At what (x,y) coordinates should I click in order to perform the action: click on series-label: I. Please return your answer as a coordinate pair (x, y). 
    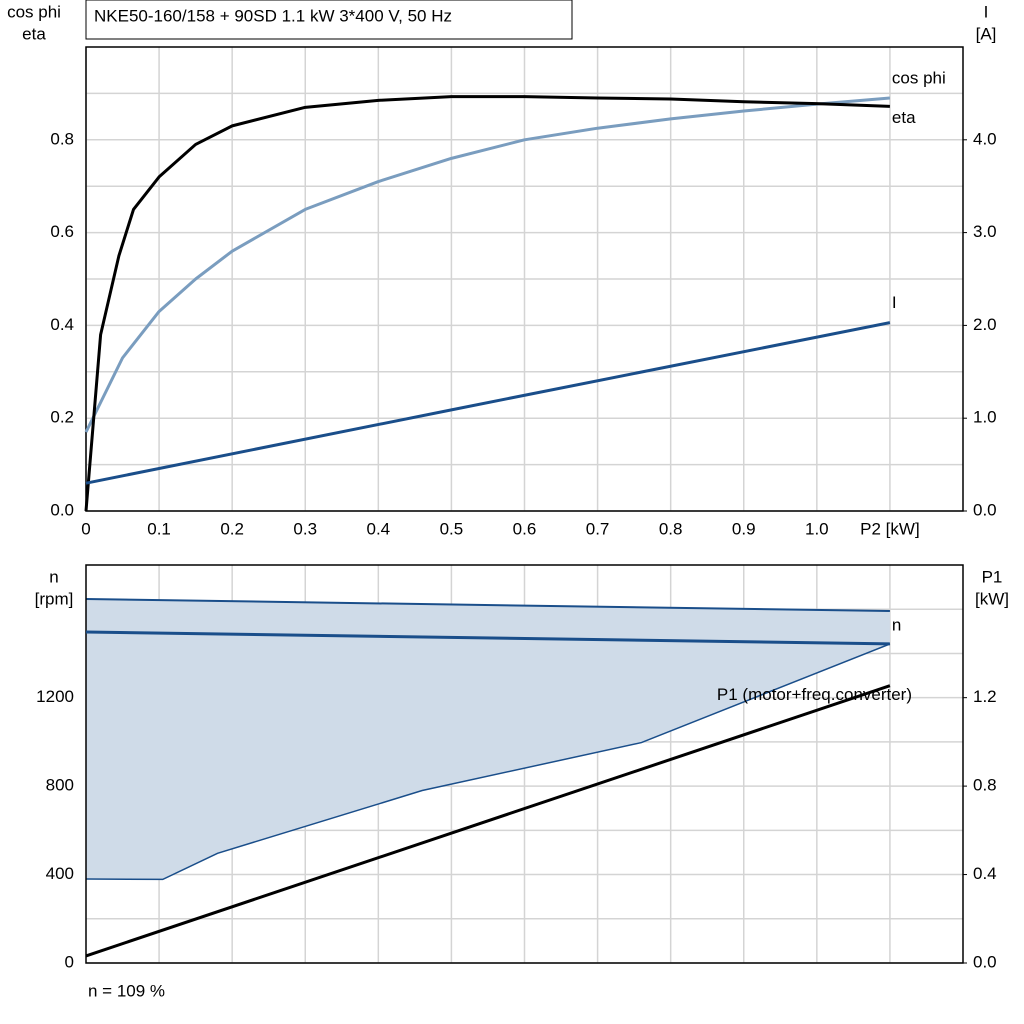
    Looking at the image, I should click on (894, 302).